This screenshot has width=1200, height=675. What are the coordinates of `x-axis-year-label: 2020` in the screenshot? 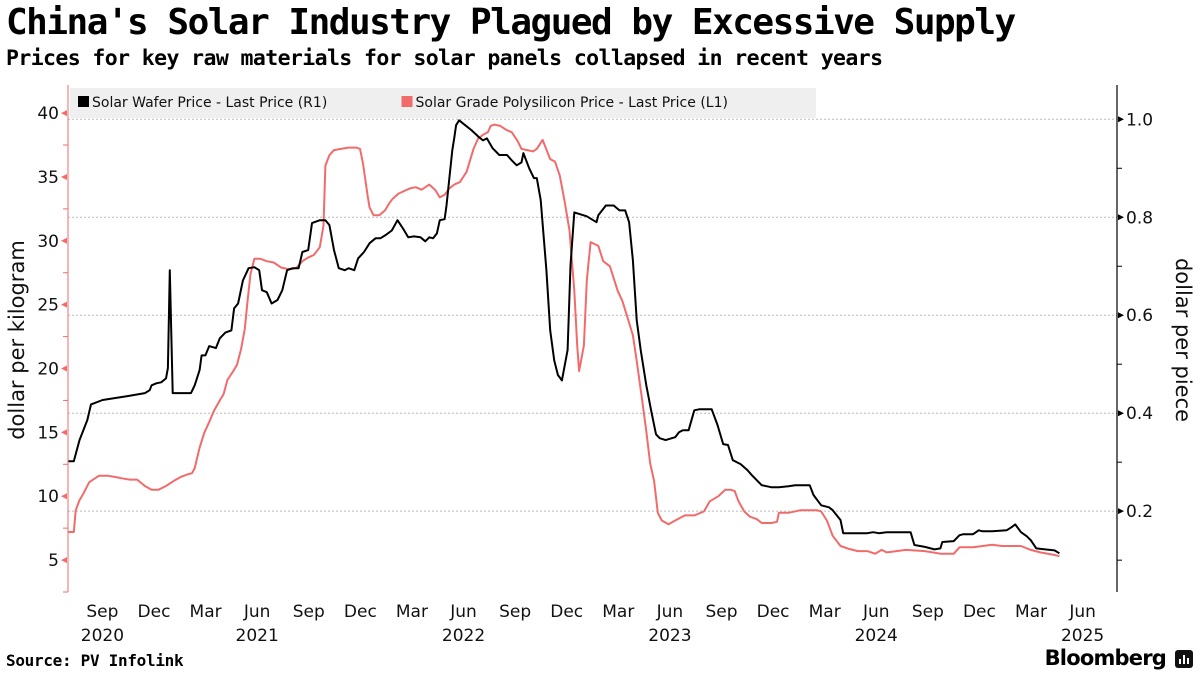 It's located at (102, 636).